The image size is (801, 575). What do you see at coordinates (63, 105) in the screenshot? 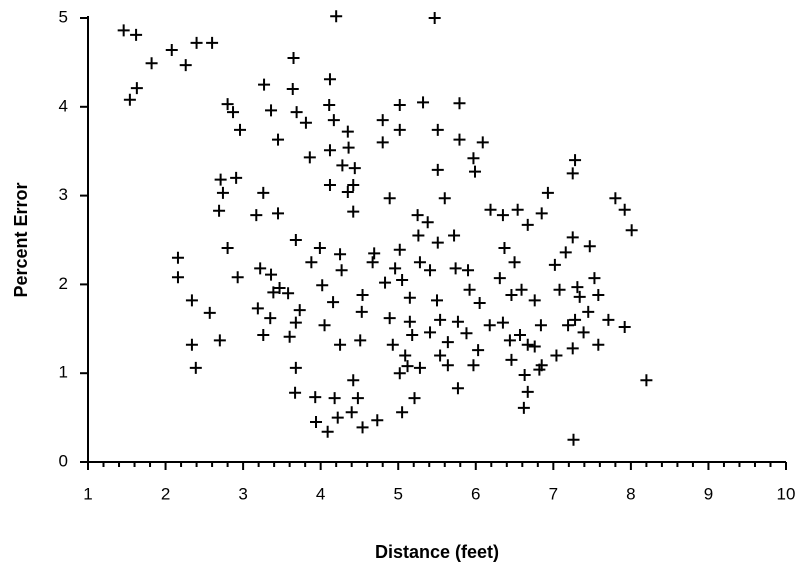
I see `y-tick-label: 4` at bounding box center [63, 105].